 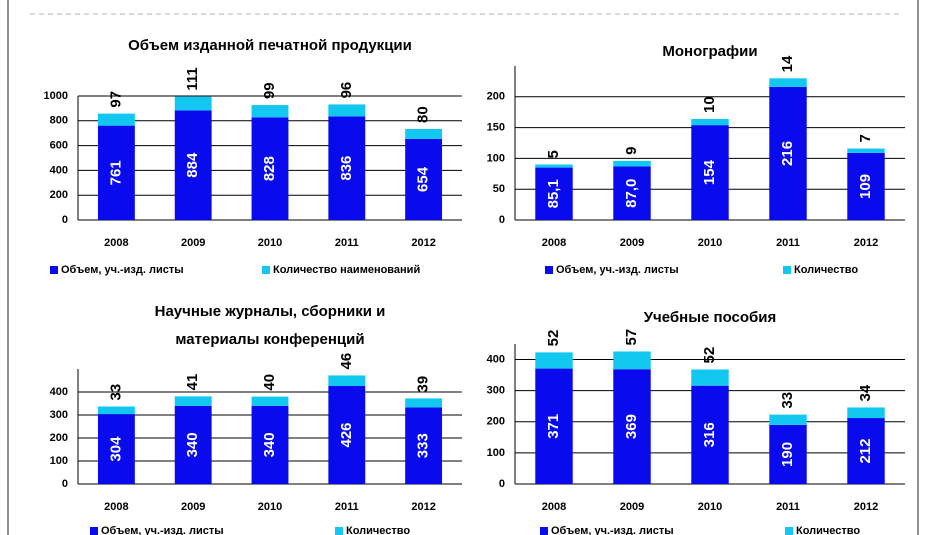 I want to click on data-label: 836, so click(x=346, y=168).